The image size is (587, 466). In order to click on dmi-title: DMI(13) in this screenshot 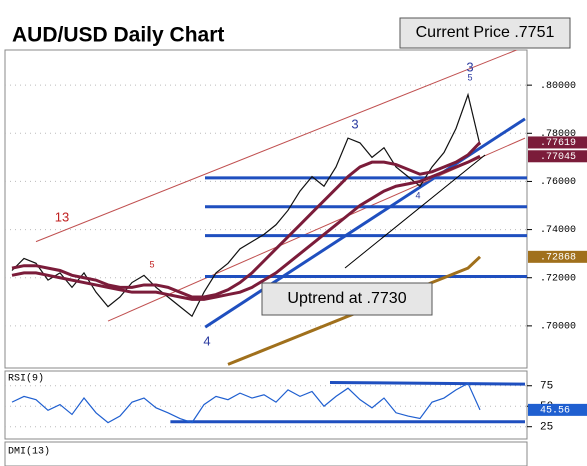, I will do `click(29, 452)`.